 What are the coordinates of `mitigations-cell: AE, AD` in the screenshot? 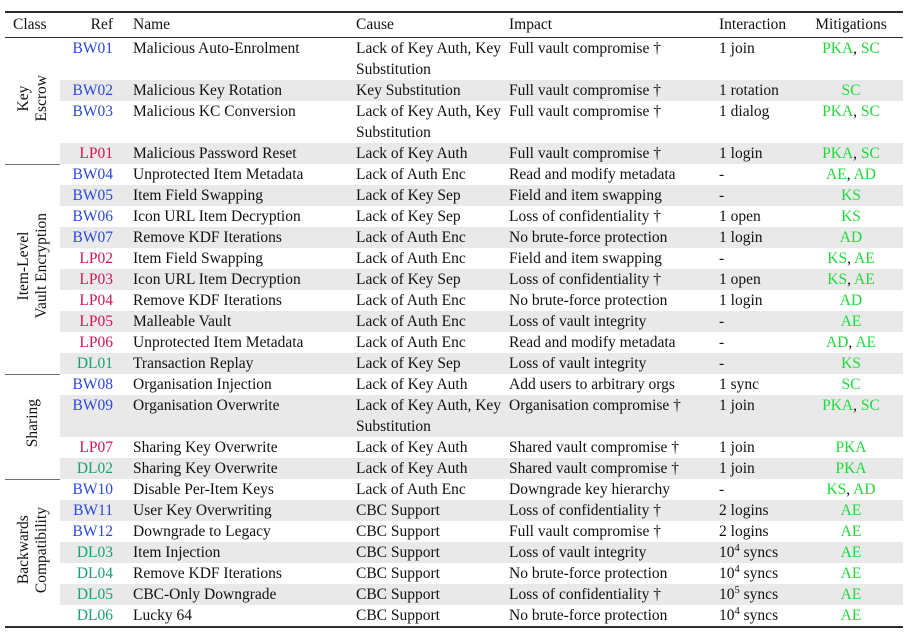 It's located at (851, 174).